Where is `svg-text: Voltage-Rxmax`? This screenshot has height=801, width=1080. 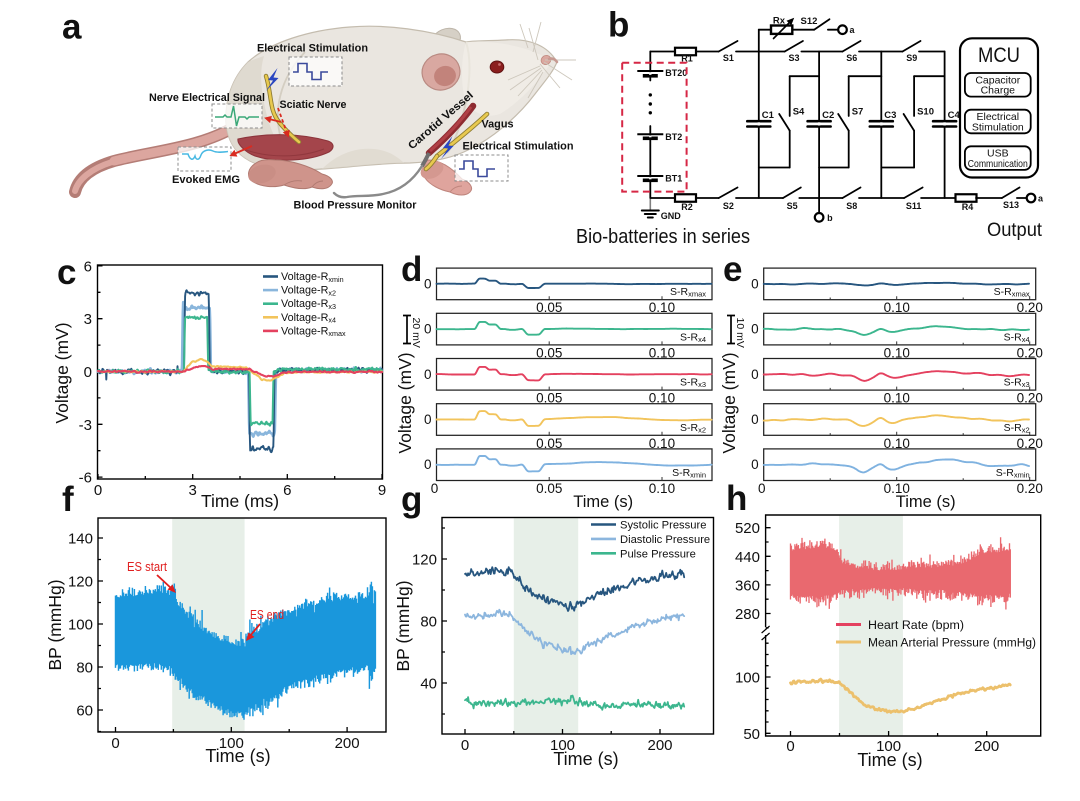
svg-text: Voltage-Rxmax is located at coordinates (313, 331).